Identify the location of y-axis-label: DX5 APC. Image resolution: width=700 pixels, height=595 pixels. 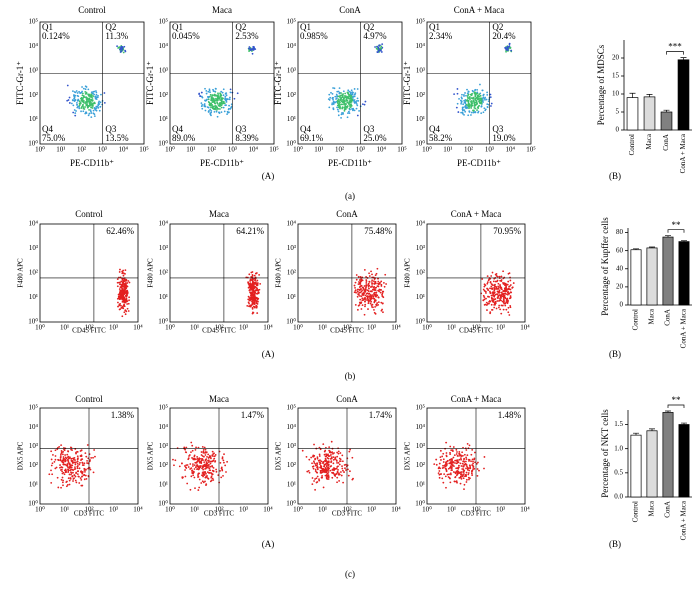
(408, 455).